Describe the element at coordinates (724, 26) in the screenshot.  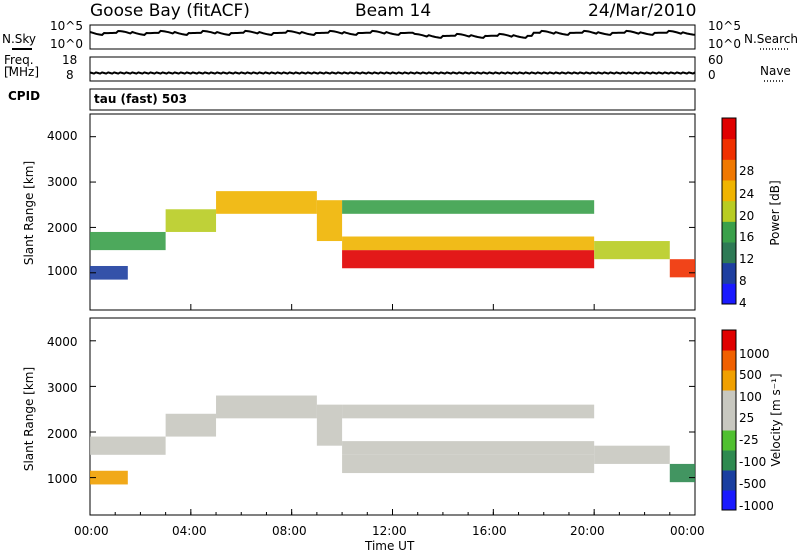
I see `right-top-tick: 10^5` at that location.